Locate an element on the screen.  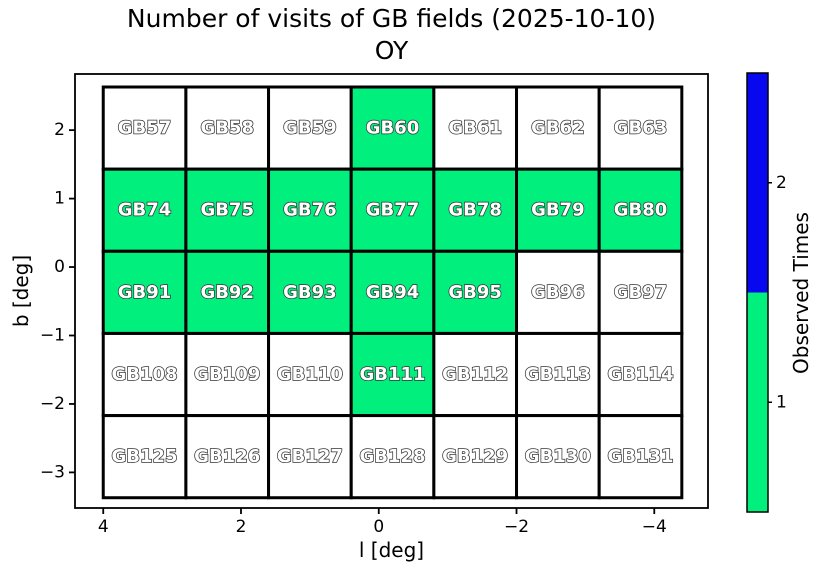
grid-cell-label-GB112: GB112 is located at coordinates (475, 374).